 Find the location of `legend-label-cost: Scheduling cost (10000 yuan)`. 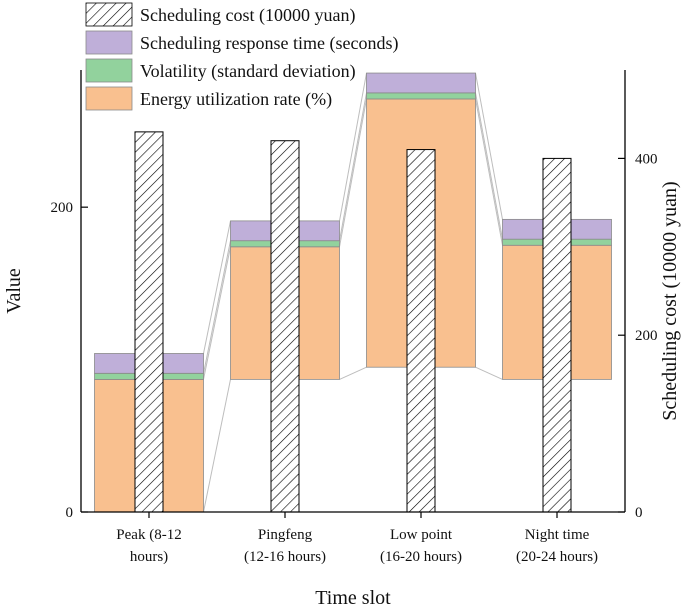

legend-label-cost: Scheduling cost (10000 yuan) is located at coordinates (247, 15).